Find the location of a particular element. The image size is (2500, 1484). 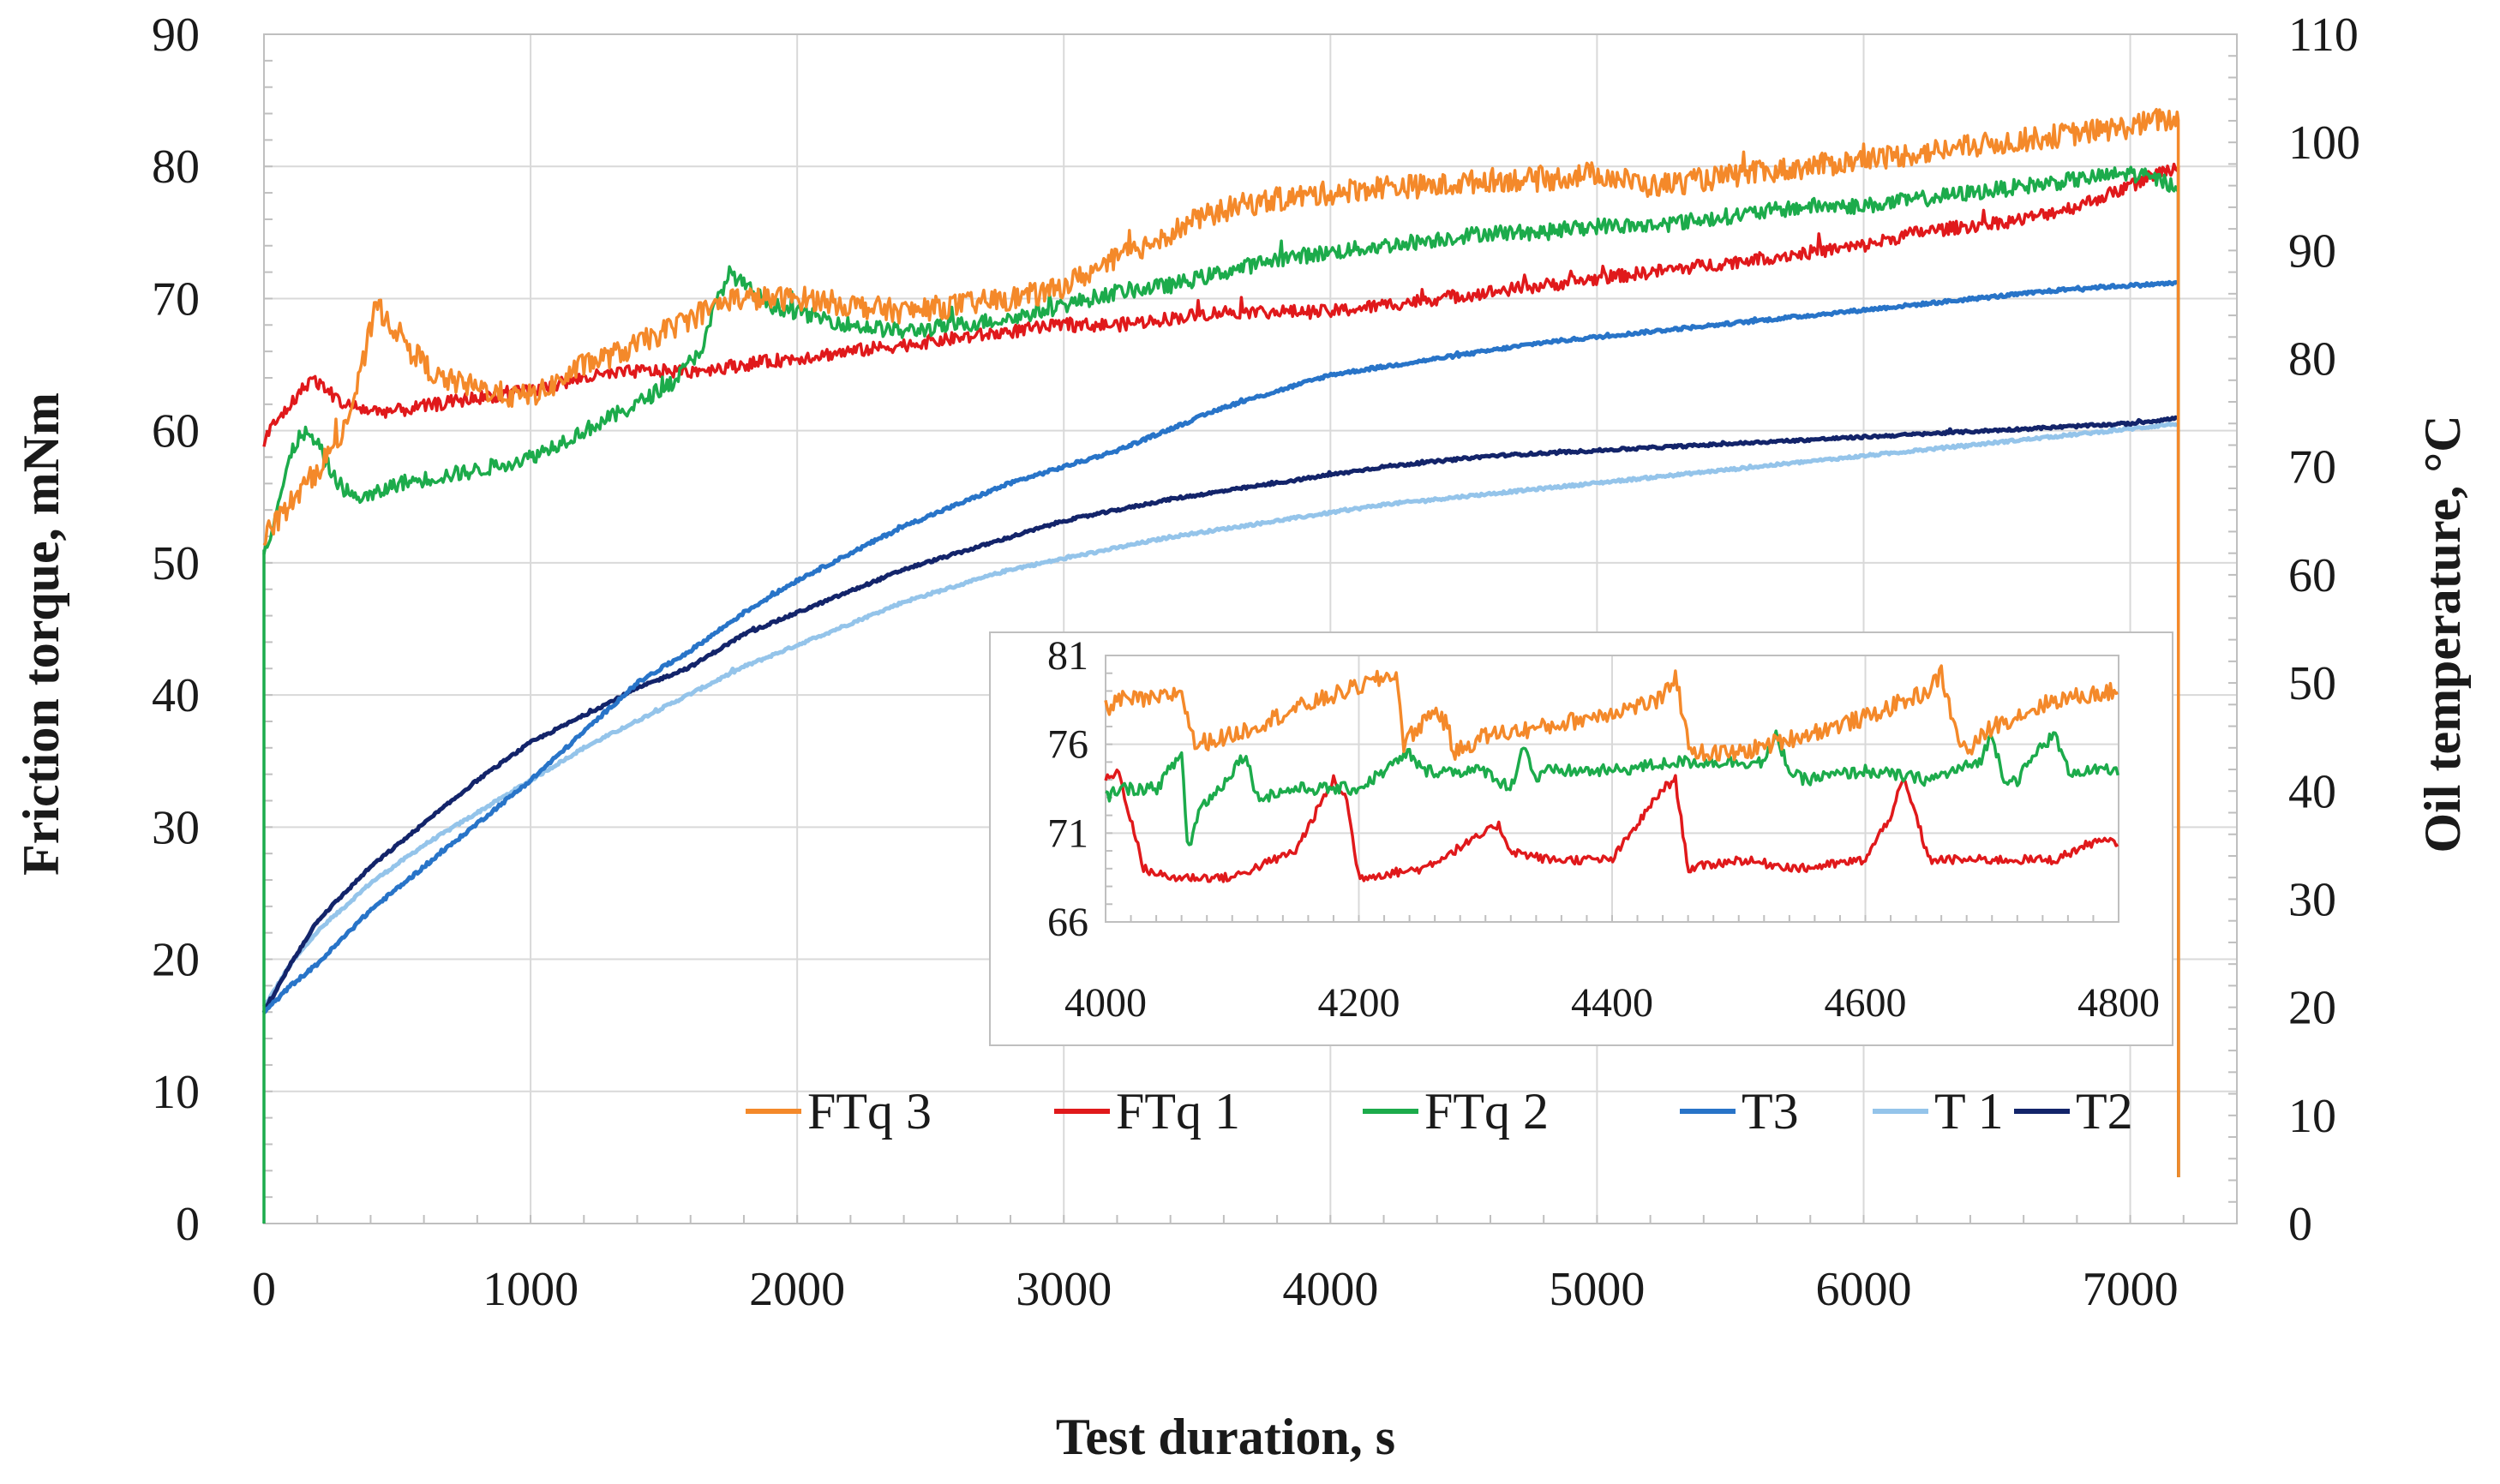

inset-x-tick-label: 4800 is located at coordinates (2118, 1003).